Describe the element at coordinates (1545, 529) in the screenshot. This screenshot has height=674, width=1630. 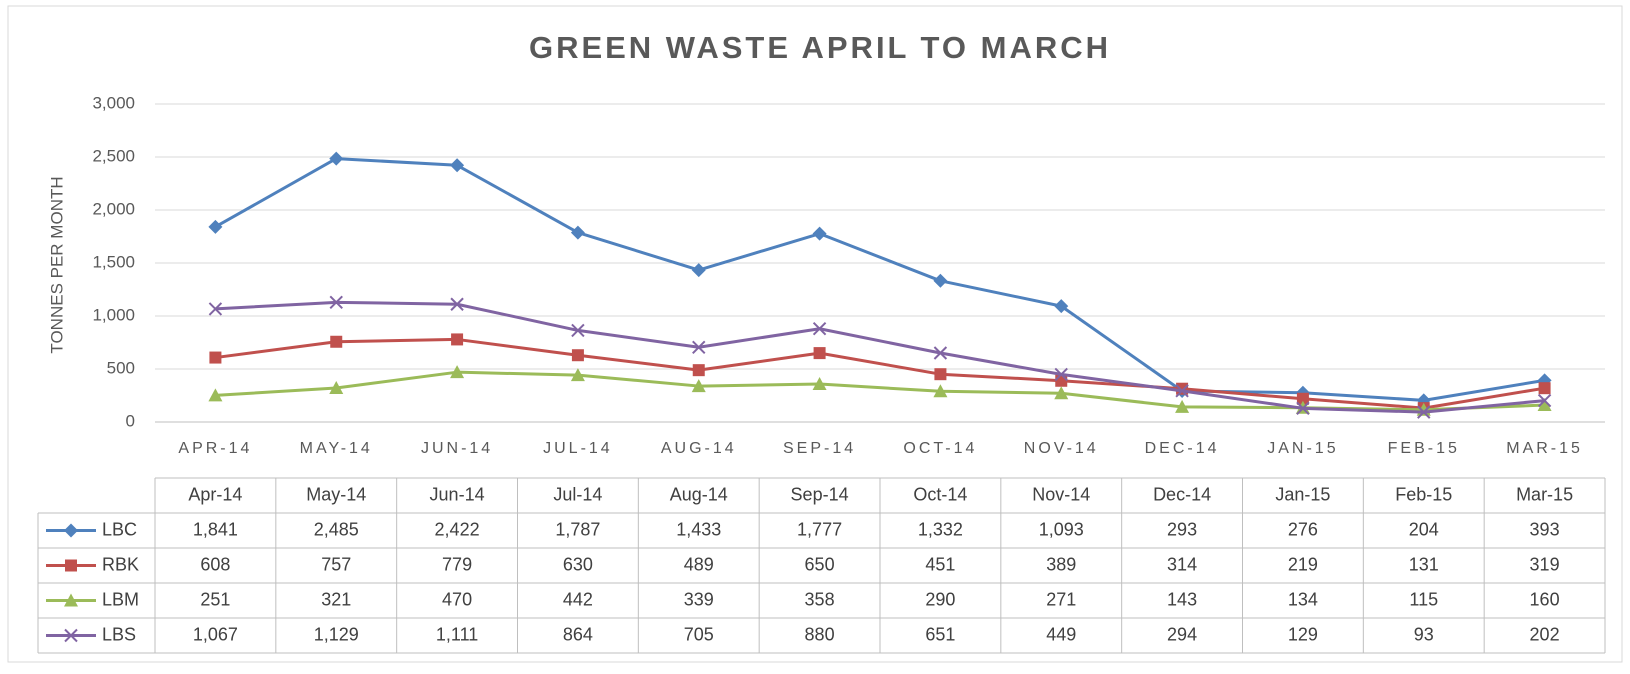
I see `table-cell: 393` at that location.